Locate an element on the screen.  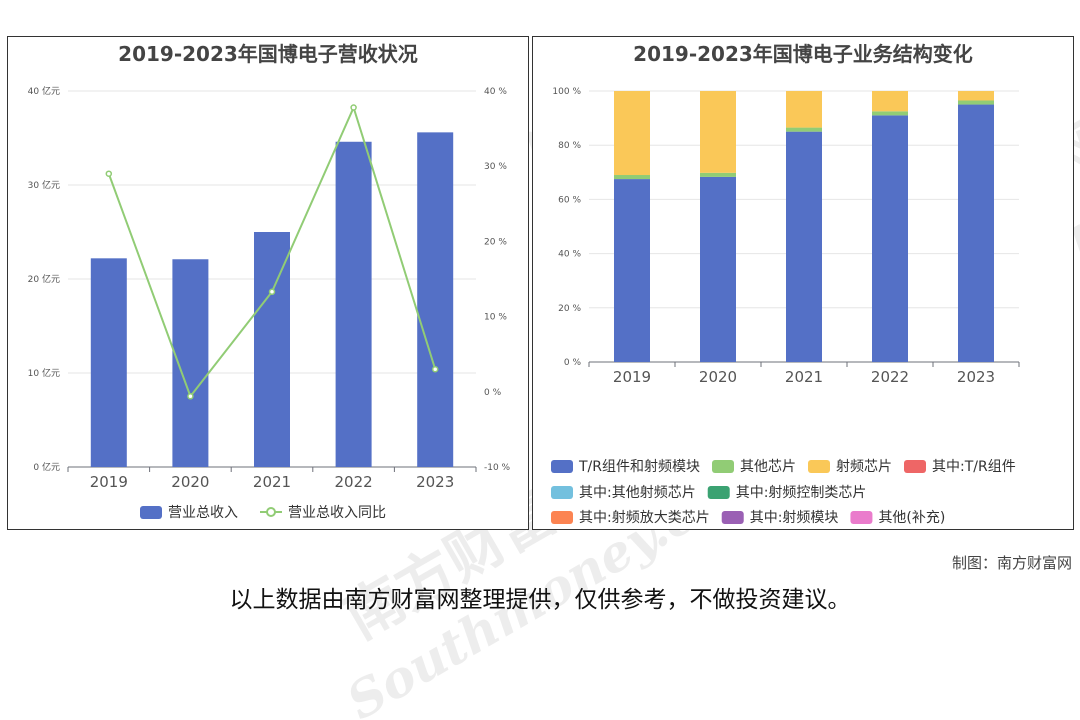
chart-credit: 制图：南方财富网 is located at coordinates (1011, 563).